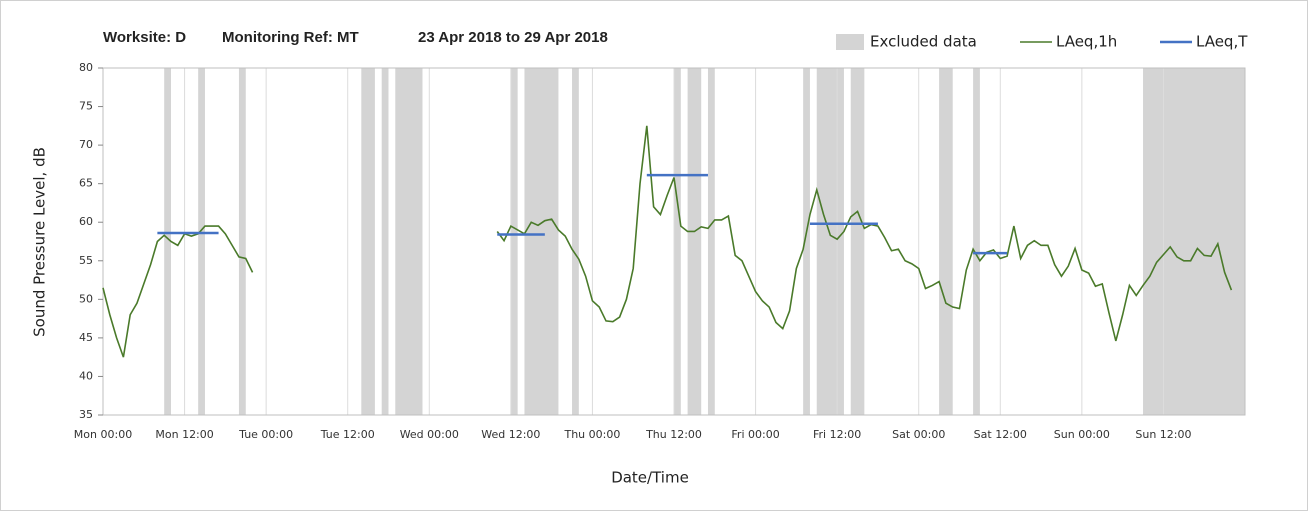 This screenshot has height=512, width=1309. I want to click on title-worksite: Worksite: D, so click(144, 37).